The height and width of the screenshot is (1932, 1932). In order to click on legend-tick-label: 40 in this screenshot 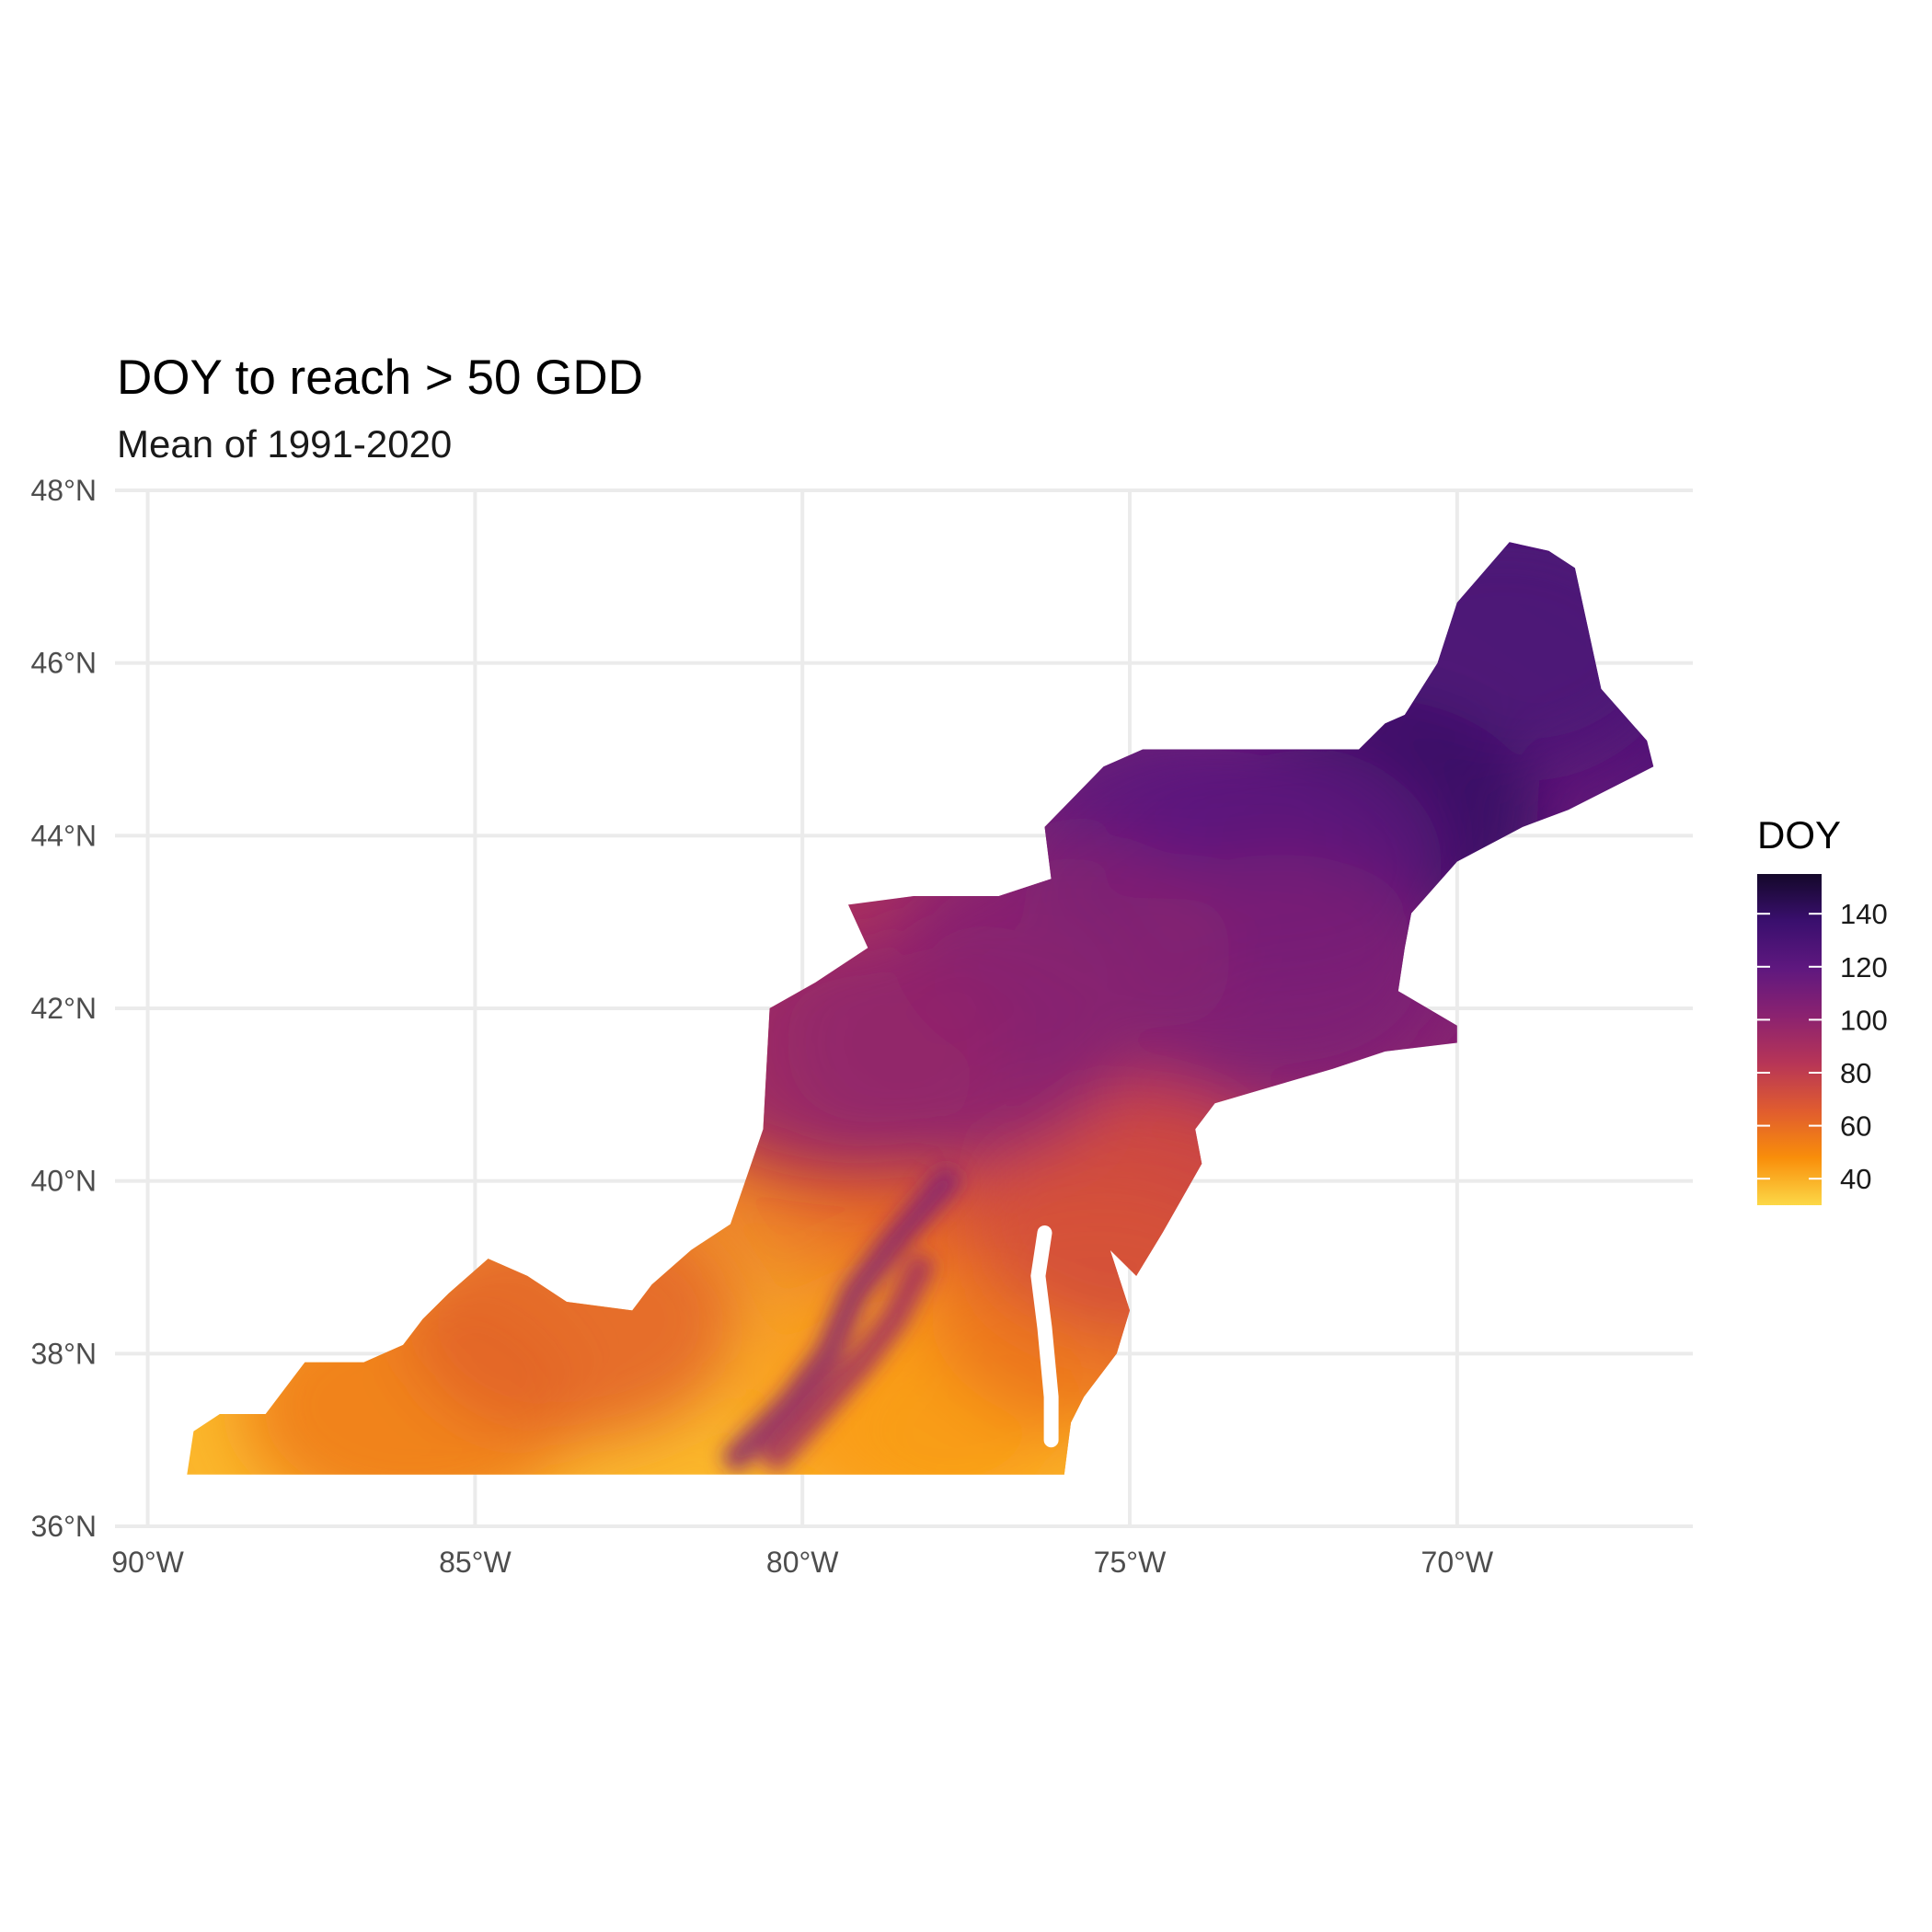, I will do `click(1855, 1179)`.